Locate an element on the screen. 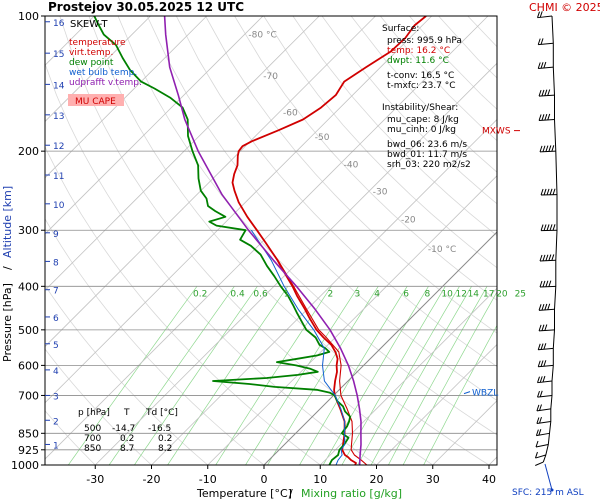 The width and height of the screenshot is (600, 500). wind-barbs is located at coordinates (546, 251).